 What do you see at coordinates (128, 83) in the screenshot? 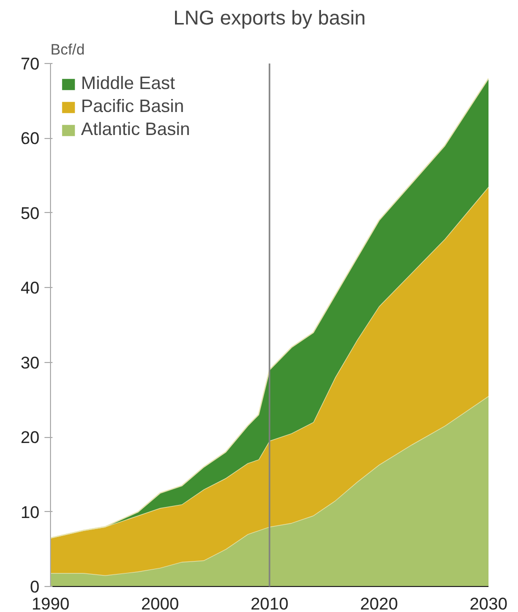
I see `legend-label: Middle East` at bounding box center [128, 83].